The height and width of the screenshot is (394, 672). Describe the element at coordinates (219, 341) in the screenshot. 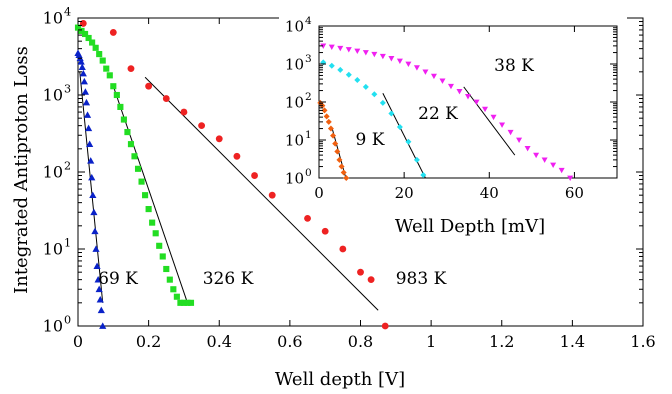

I see `main-x-tick-label: 0.4` at that location.